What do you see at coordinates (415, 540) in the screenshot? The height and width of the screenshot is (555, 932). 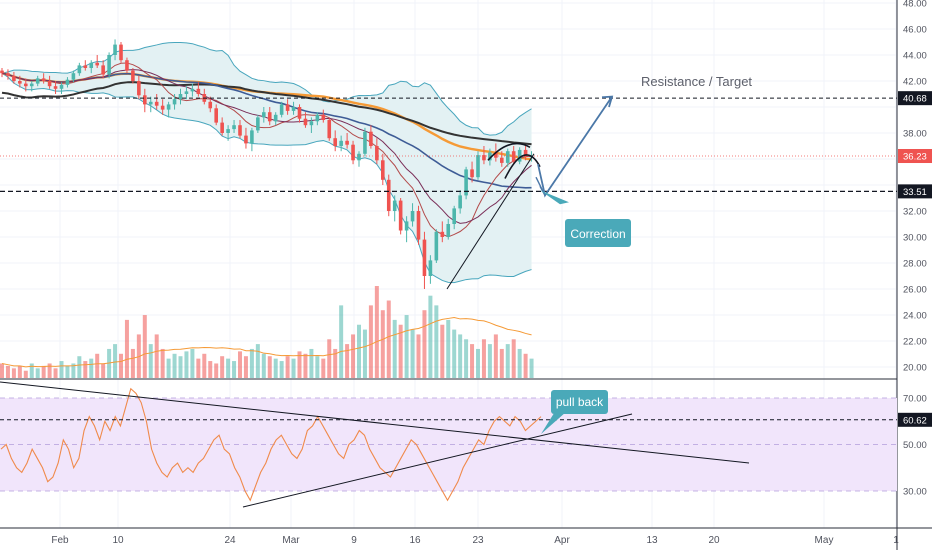 I see `x-tick-label: 16` at bounding box center [415, 540].